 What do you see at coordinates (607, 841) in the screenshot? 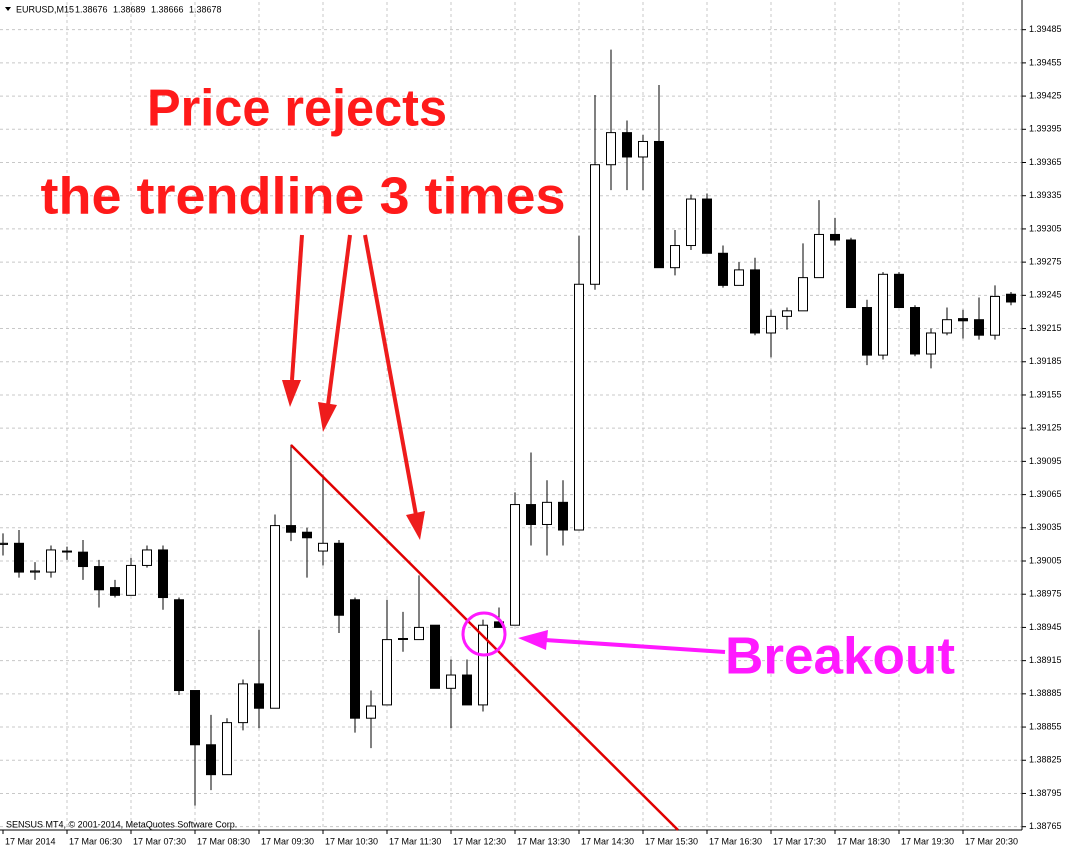
I see `x-tick-label: 17 Mar 14:30` at bounding box center [607, 841].